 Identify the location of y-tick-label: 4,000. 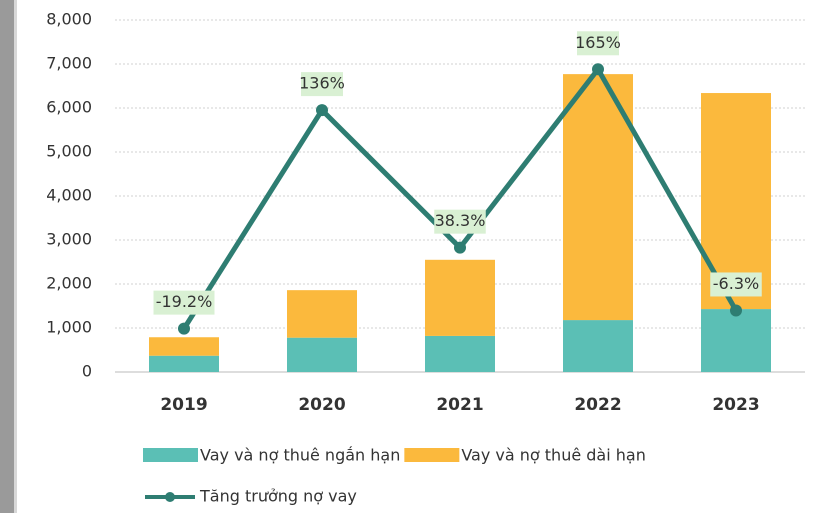
(69, 195).